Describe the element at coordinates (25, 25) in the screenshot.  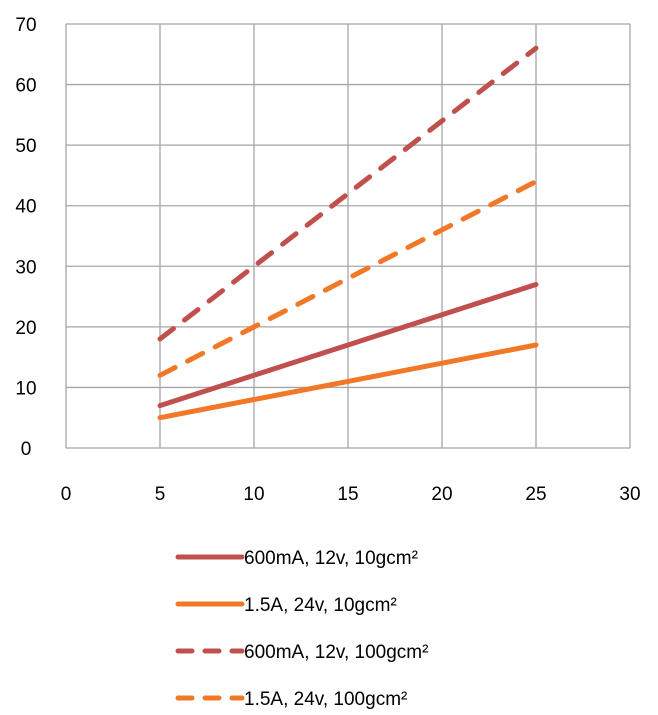
I see `y-tick-label: 70` at that location.